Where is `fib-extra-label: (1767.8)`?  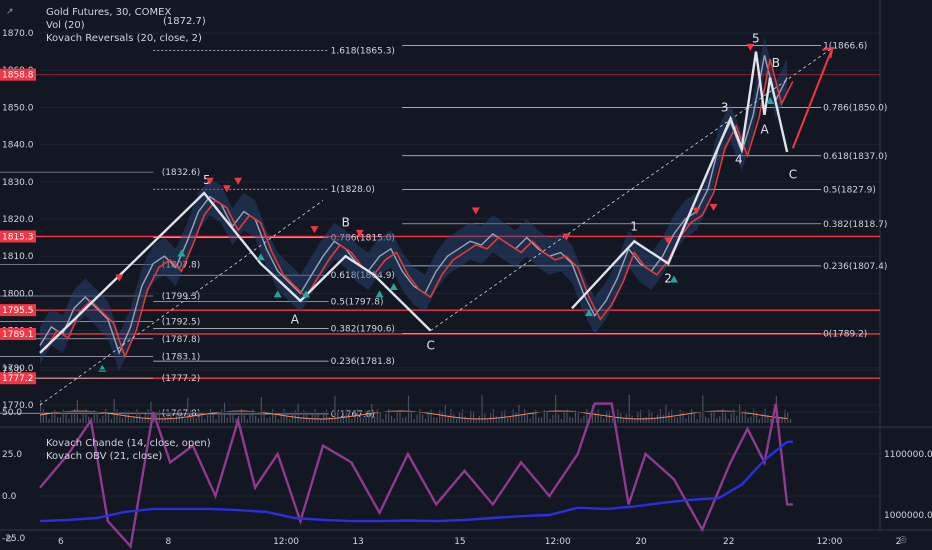
fib-extra-label: (1767.8) is located at coordinates (181, 414).